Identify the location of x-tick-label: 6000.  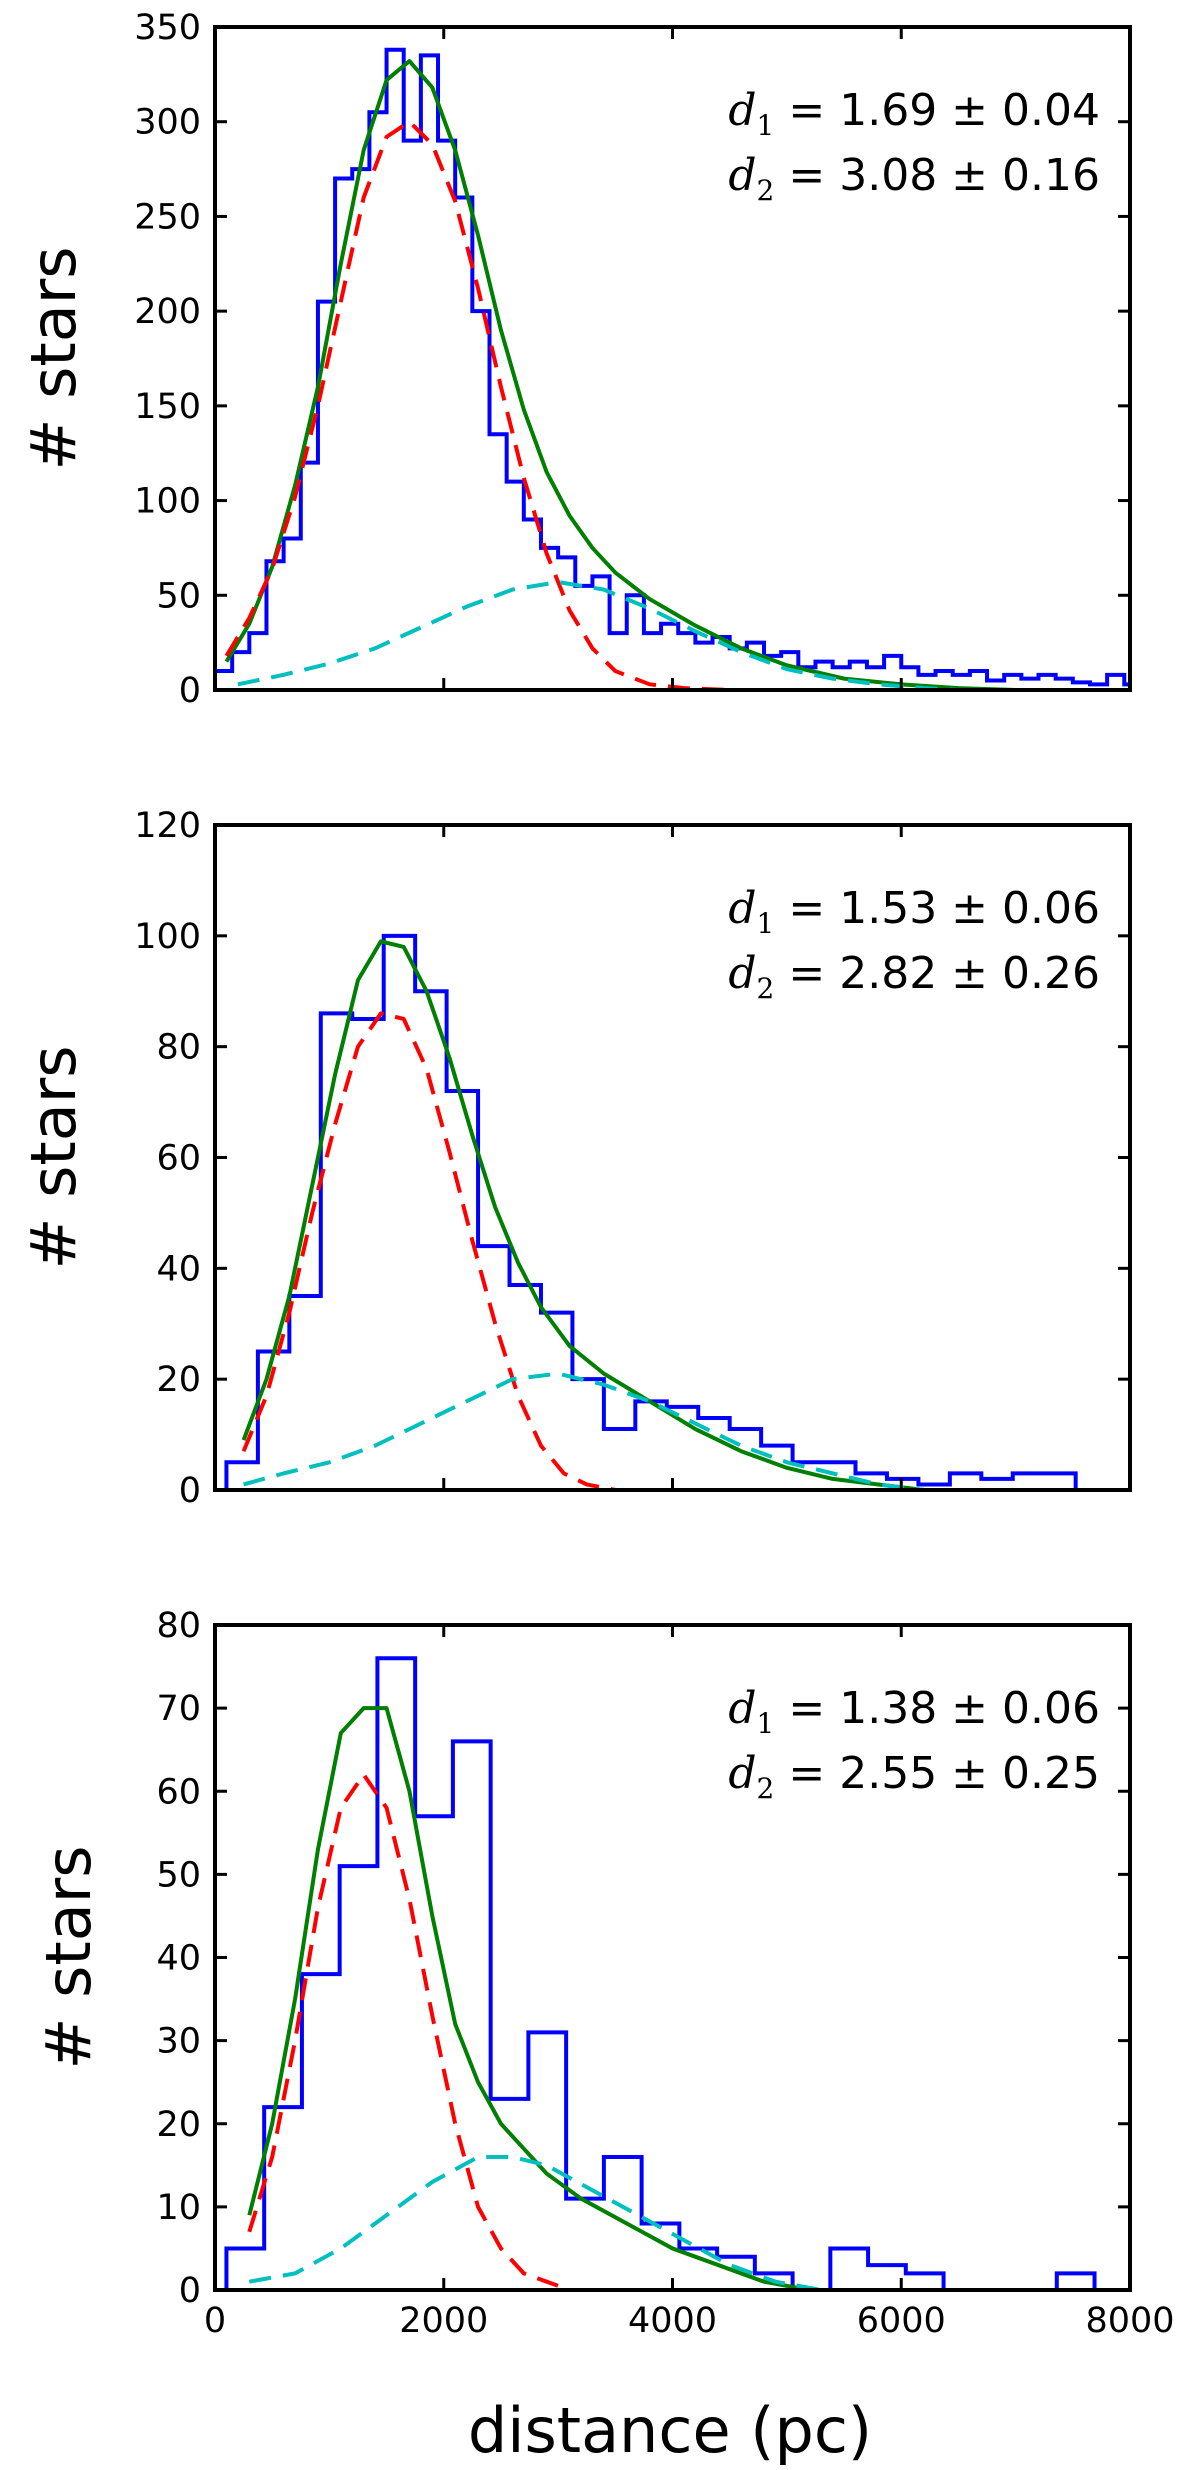
(901, 2321).